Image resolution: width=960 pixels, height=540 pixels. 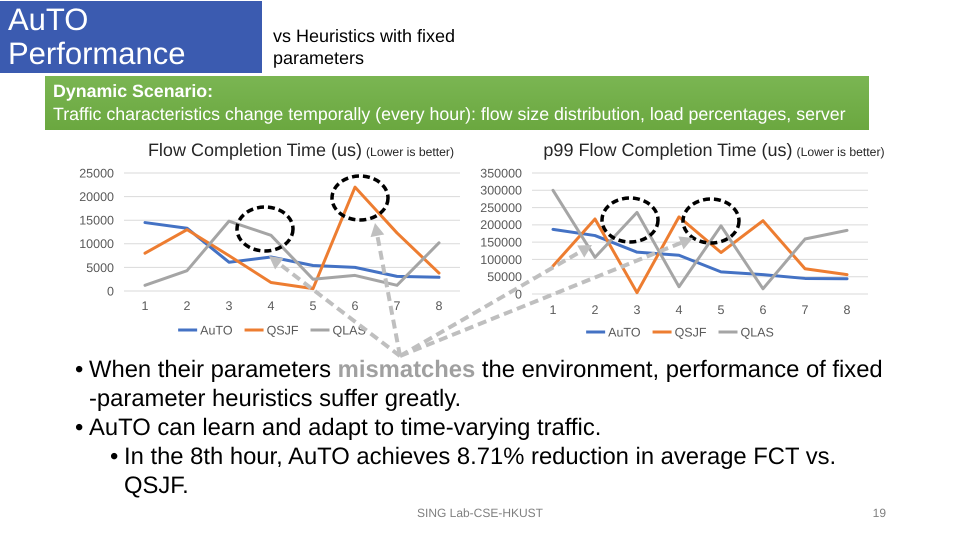 I want to click on y-tick-label: 350000, so click(x=501, y=173).